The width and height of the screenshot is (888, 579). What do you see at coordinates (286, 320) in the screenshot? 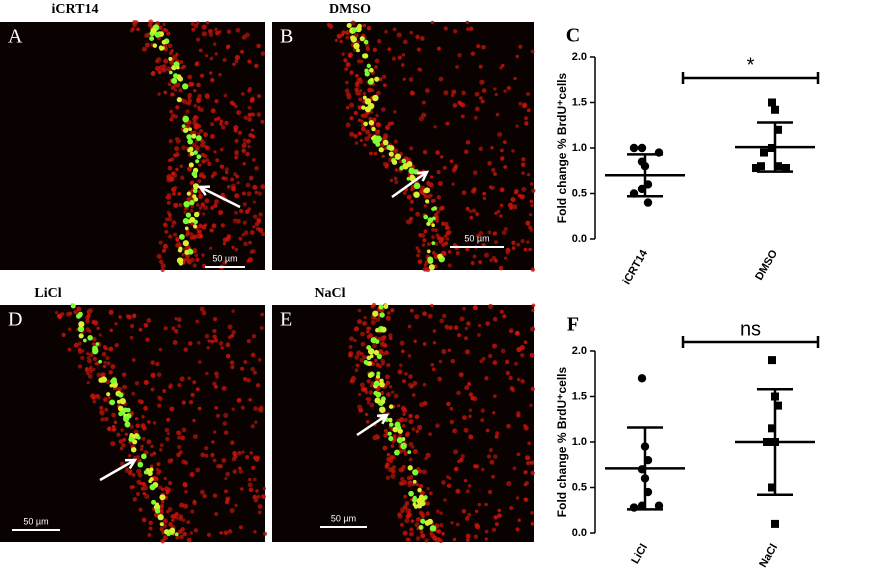
I see `panel-label: E` at bounding box center [286, 320].